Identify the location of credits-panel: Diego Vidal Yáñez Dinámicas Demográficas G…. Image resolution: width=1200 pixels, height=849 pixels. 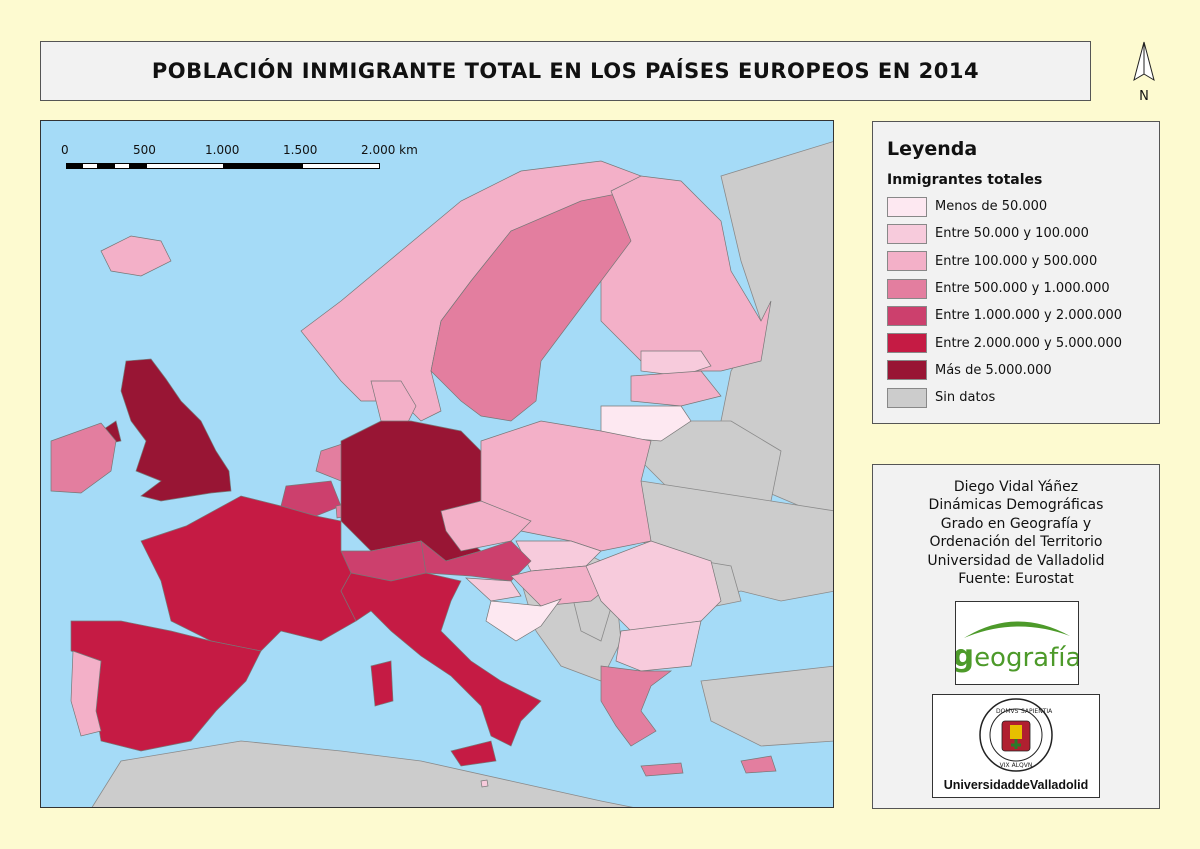
(1016, 636).